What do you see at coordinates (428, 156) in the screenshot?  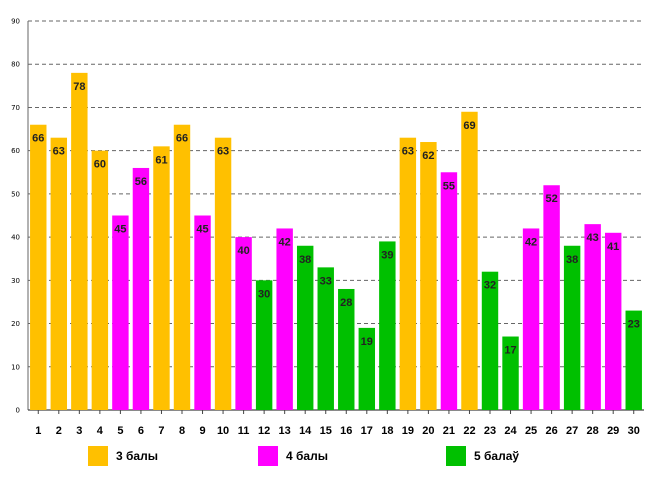 I see `data-label: 62` at bounding box center [428, 156].